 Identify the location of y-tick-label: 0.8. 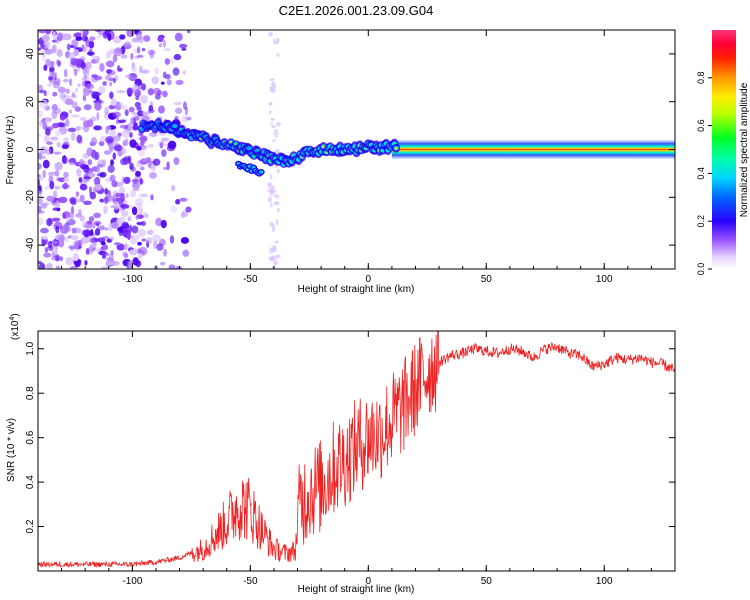
(30, 393).